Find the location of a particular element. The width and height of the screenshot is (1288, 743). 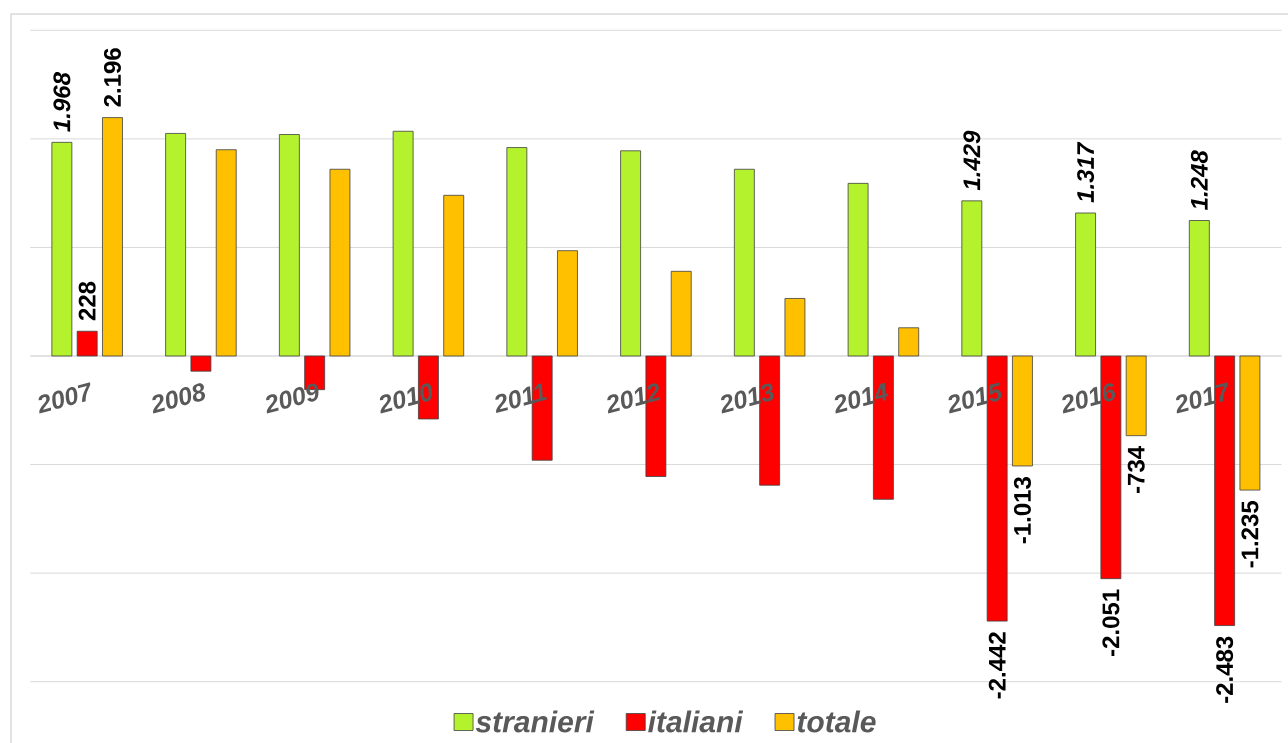

data-label: 1.248 is located at coordinates (1199, 180).